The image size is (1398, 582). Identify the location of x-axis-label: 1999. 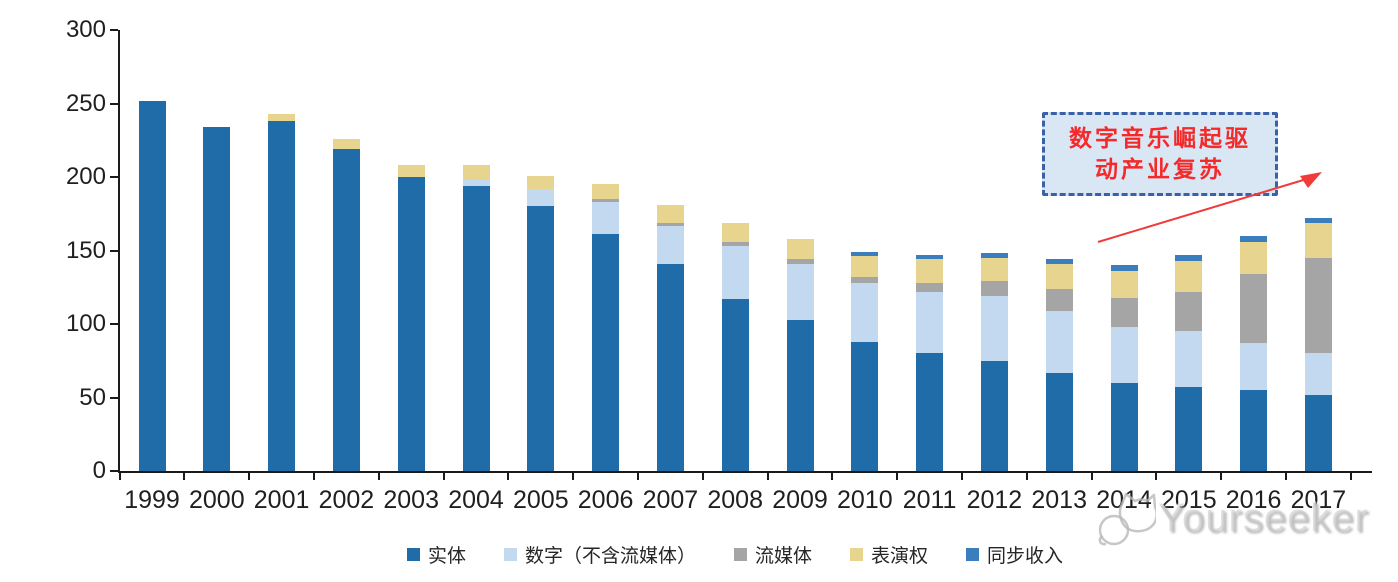
(152, 500).